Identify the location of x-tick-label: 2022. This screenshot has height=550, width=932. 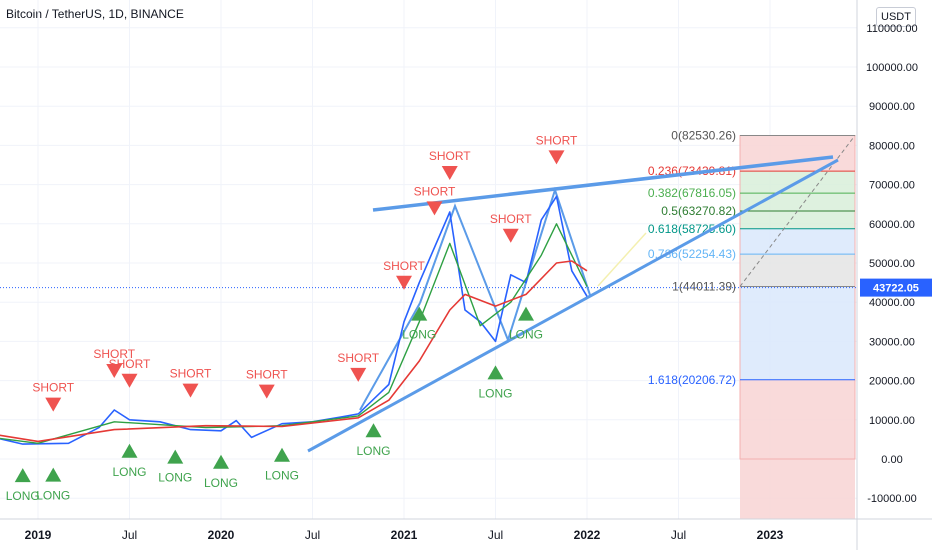
(587, 535).